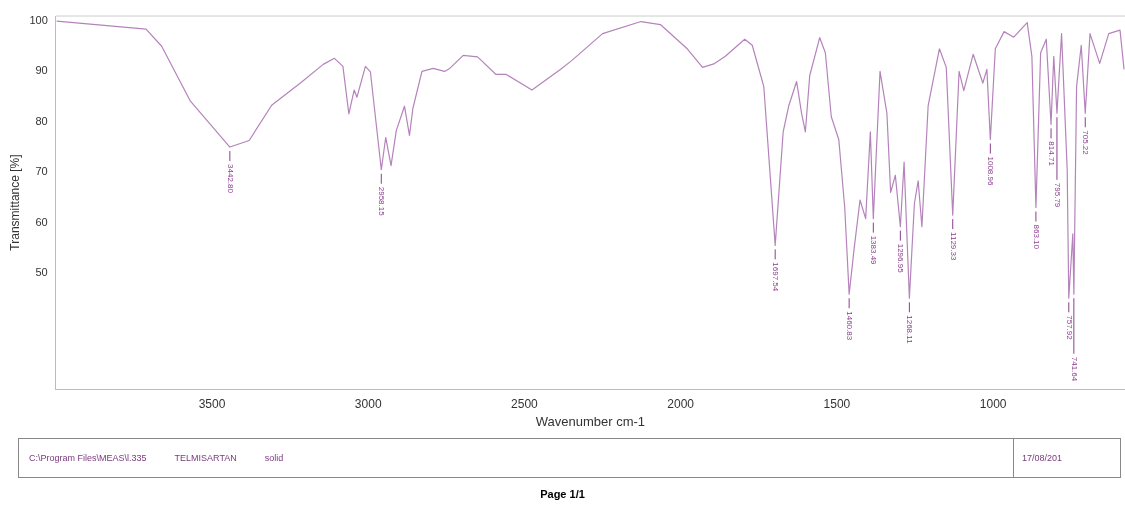  What do you see at coordinates (41, 120) in the screenshot?
I see `y-tick-label: 80` at bounding box center [41, 120].